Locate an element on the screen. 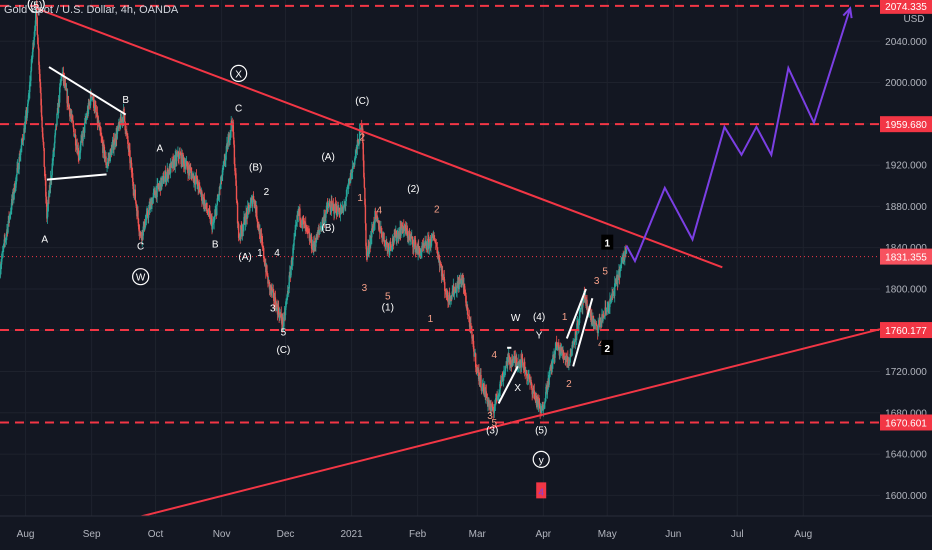 This screenshot has width=932, height=550. wave-label: C is located at coordinates (140, 247).